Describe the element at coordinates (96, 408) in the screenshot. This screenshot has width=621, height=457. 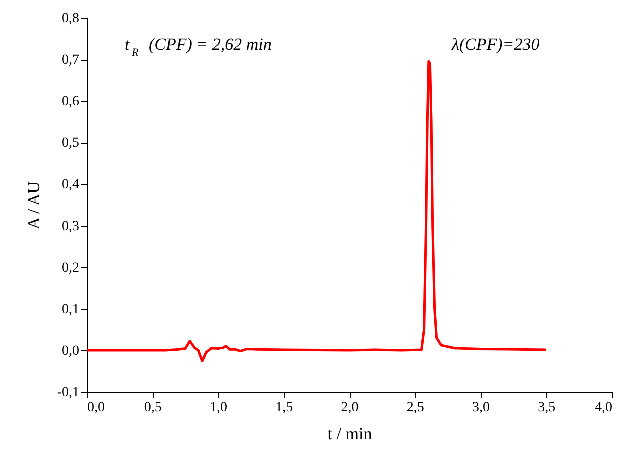
I see `x-tick-label: 0,0` at that location.